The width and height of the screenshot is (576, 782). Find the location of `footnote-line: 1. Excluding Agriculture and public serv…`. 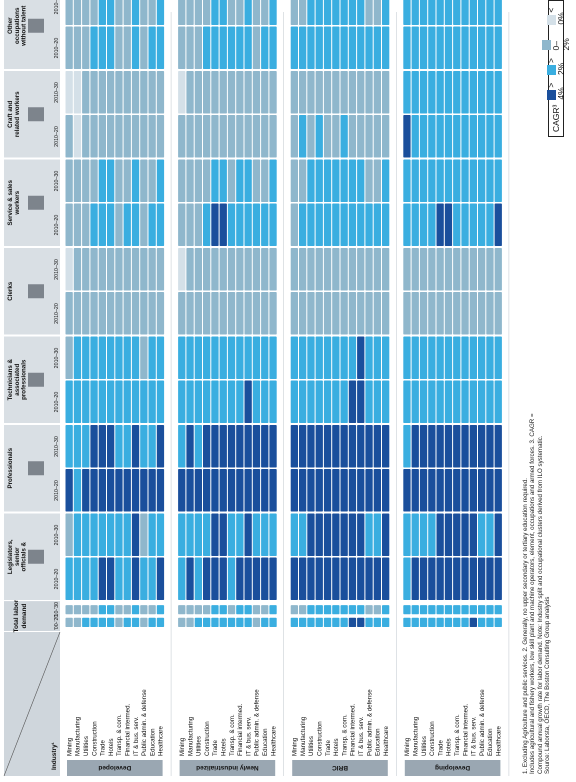

footnote-line: 1. Excluding Agriculture and public serv… is located at coordinates (525, 625).